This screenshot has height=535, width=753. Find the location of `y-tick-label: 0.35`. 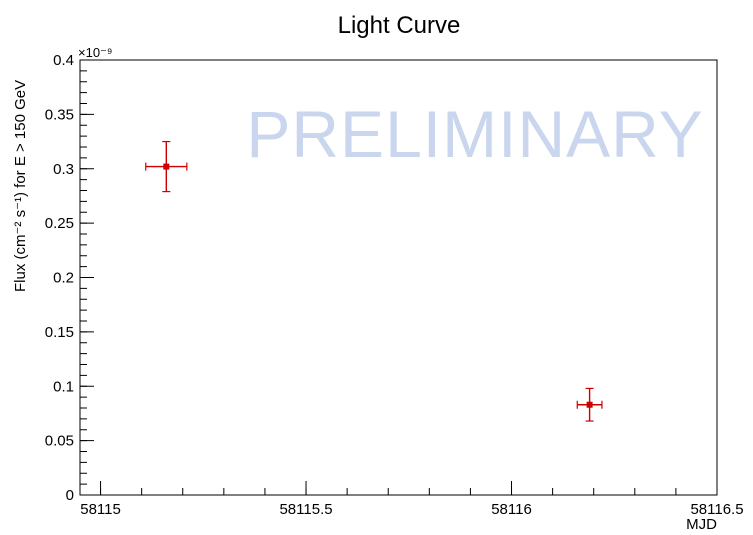

y-tick-label: 0.35 is located at coordinates (59, 114).